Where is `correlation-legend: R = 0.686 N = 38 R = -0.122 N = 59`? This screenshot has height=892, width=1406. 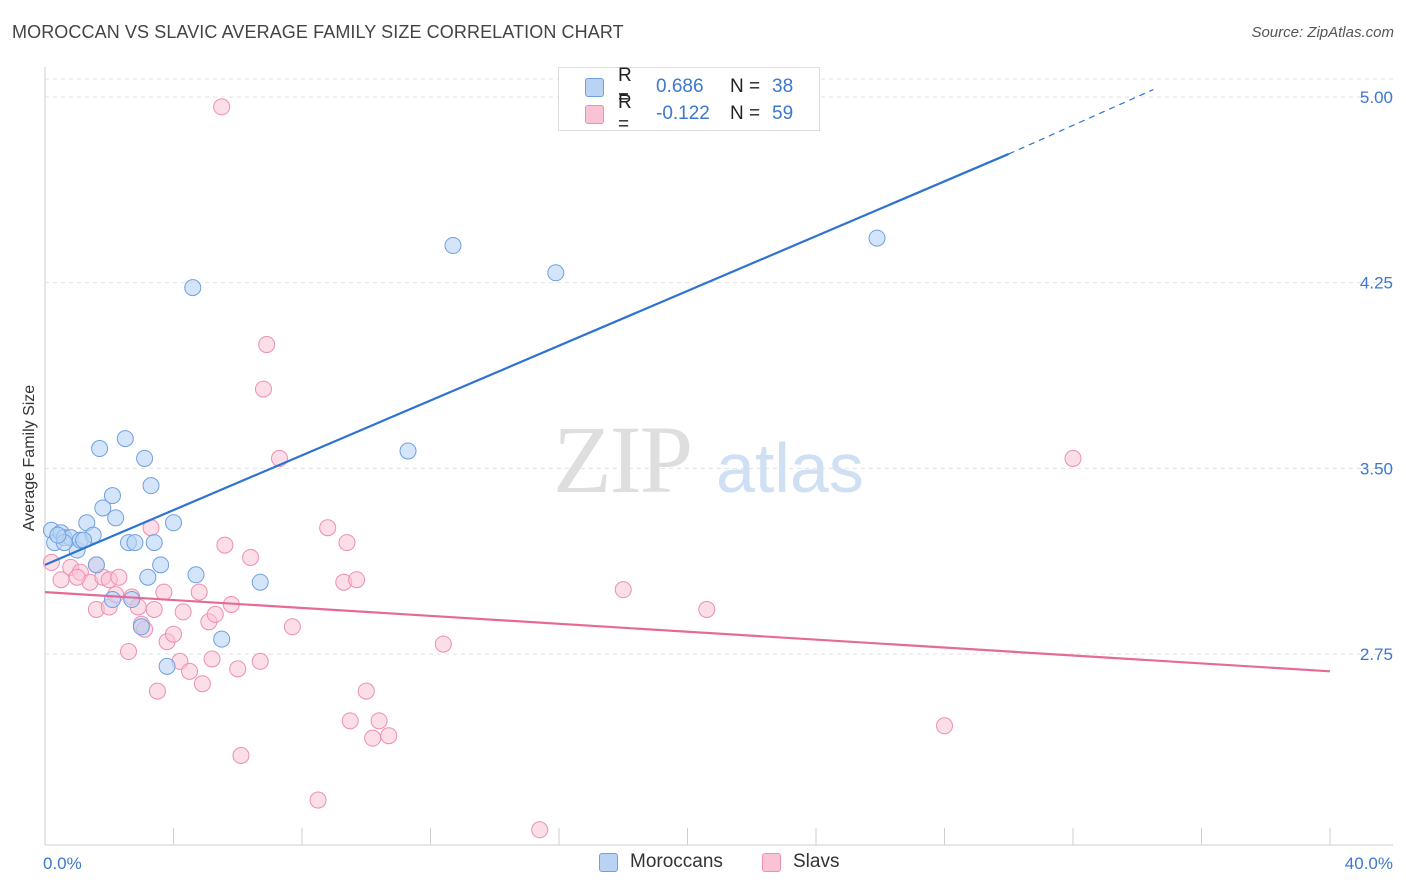
correlation-legend: R = 0.686 N = 38 R = -0.122 N = 59 is located at coordinates (689, 100).